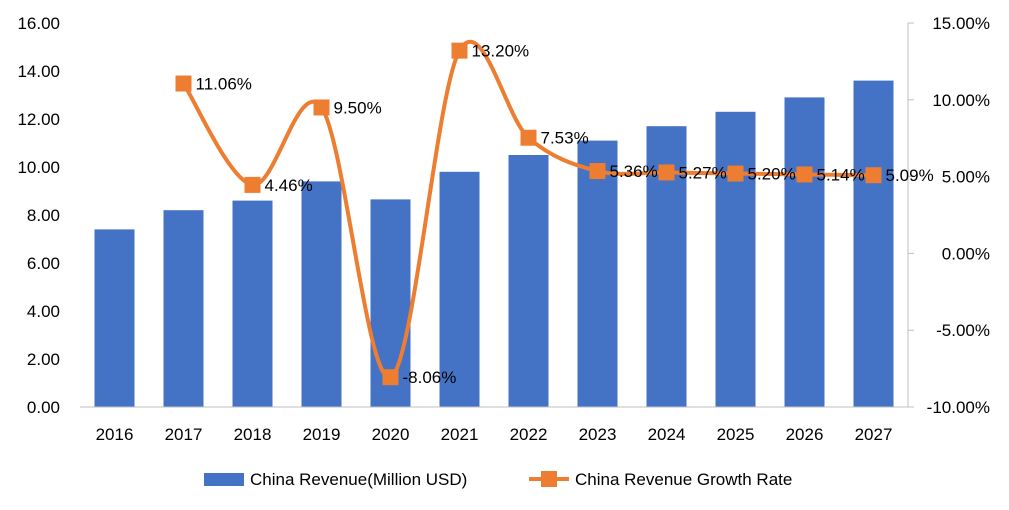 The width and height of the screenshot is (1009, 510). What do you see at coordinates (501, 51) in the screenshot?
I see `growth-label-2021: 13.20%` at bounding box center [501, 51].